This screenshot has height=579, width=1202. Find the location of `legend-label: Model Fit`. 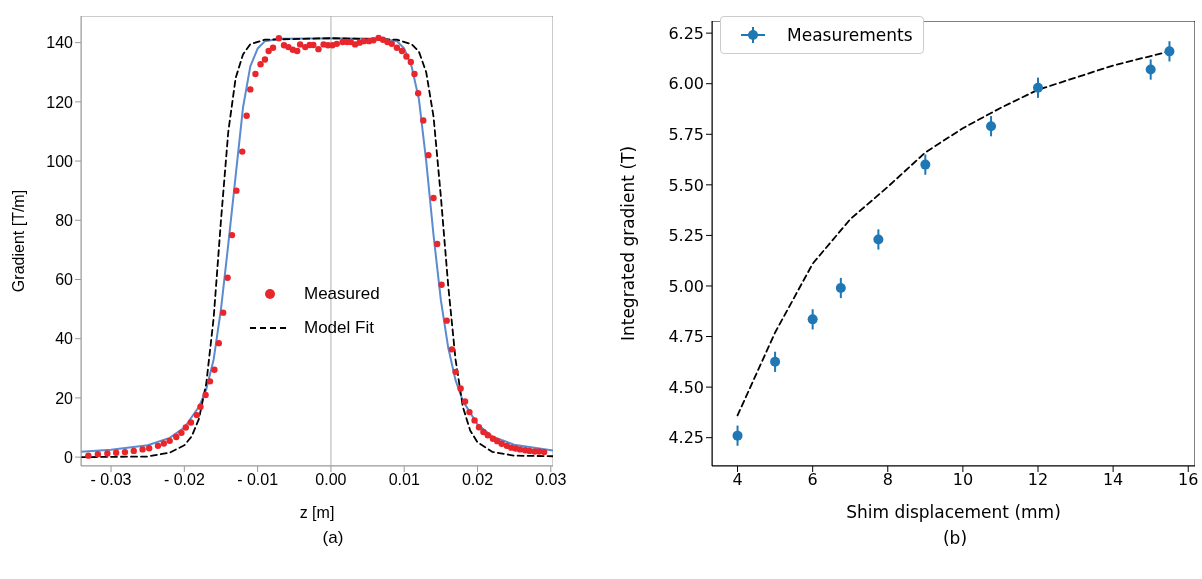

legend-label: Model Fit is located at coordinates (339, 328).